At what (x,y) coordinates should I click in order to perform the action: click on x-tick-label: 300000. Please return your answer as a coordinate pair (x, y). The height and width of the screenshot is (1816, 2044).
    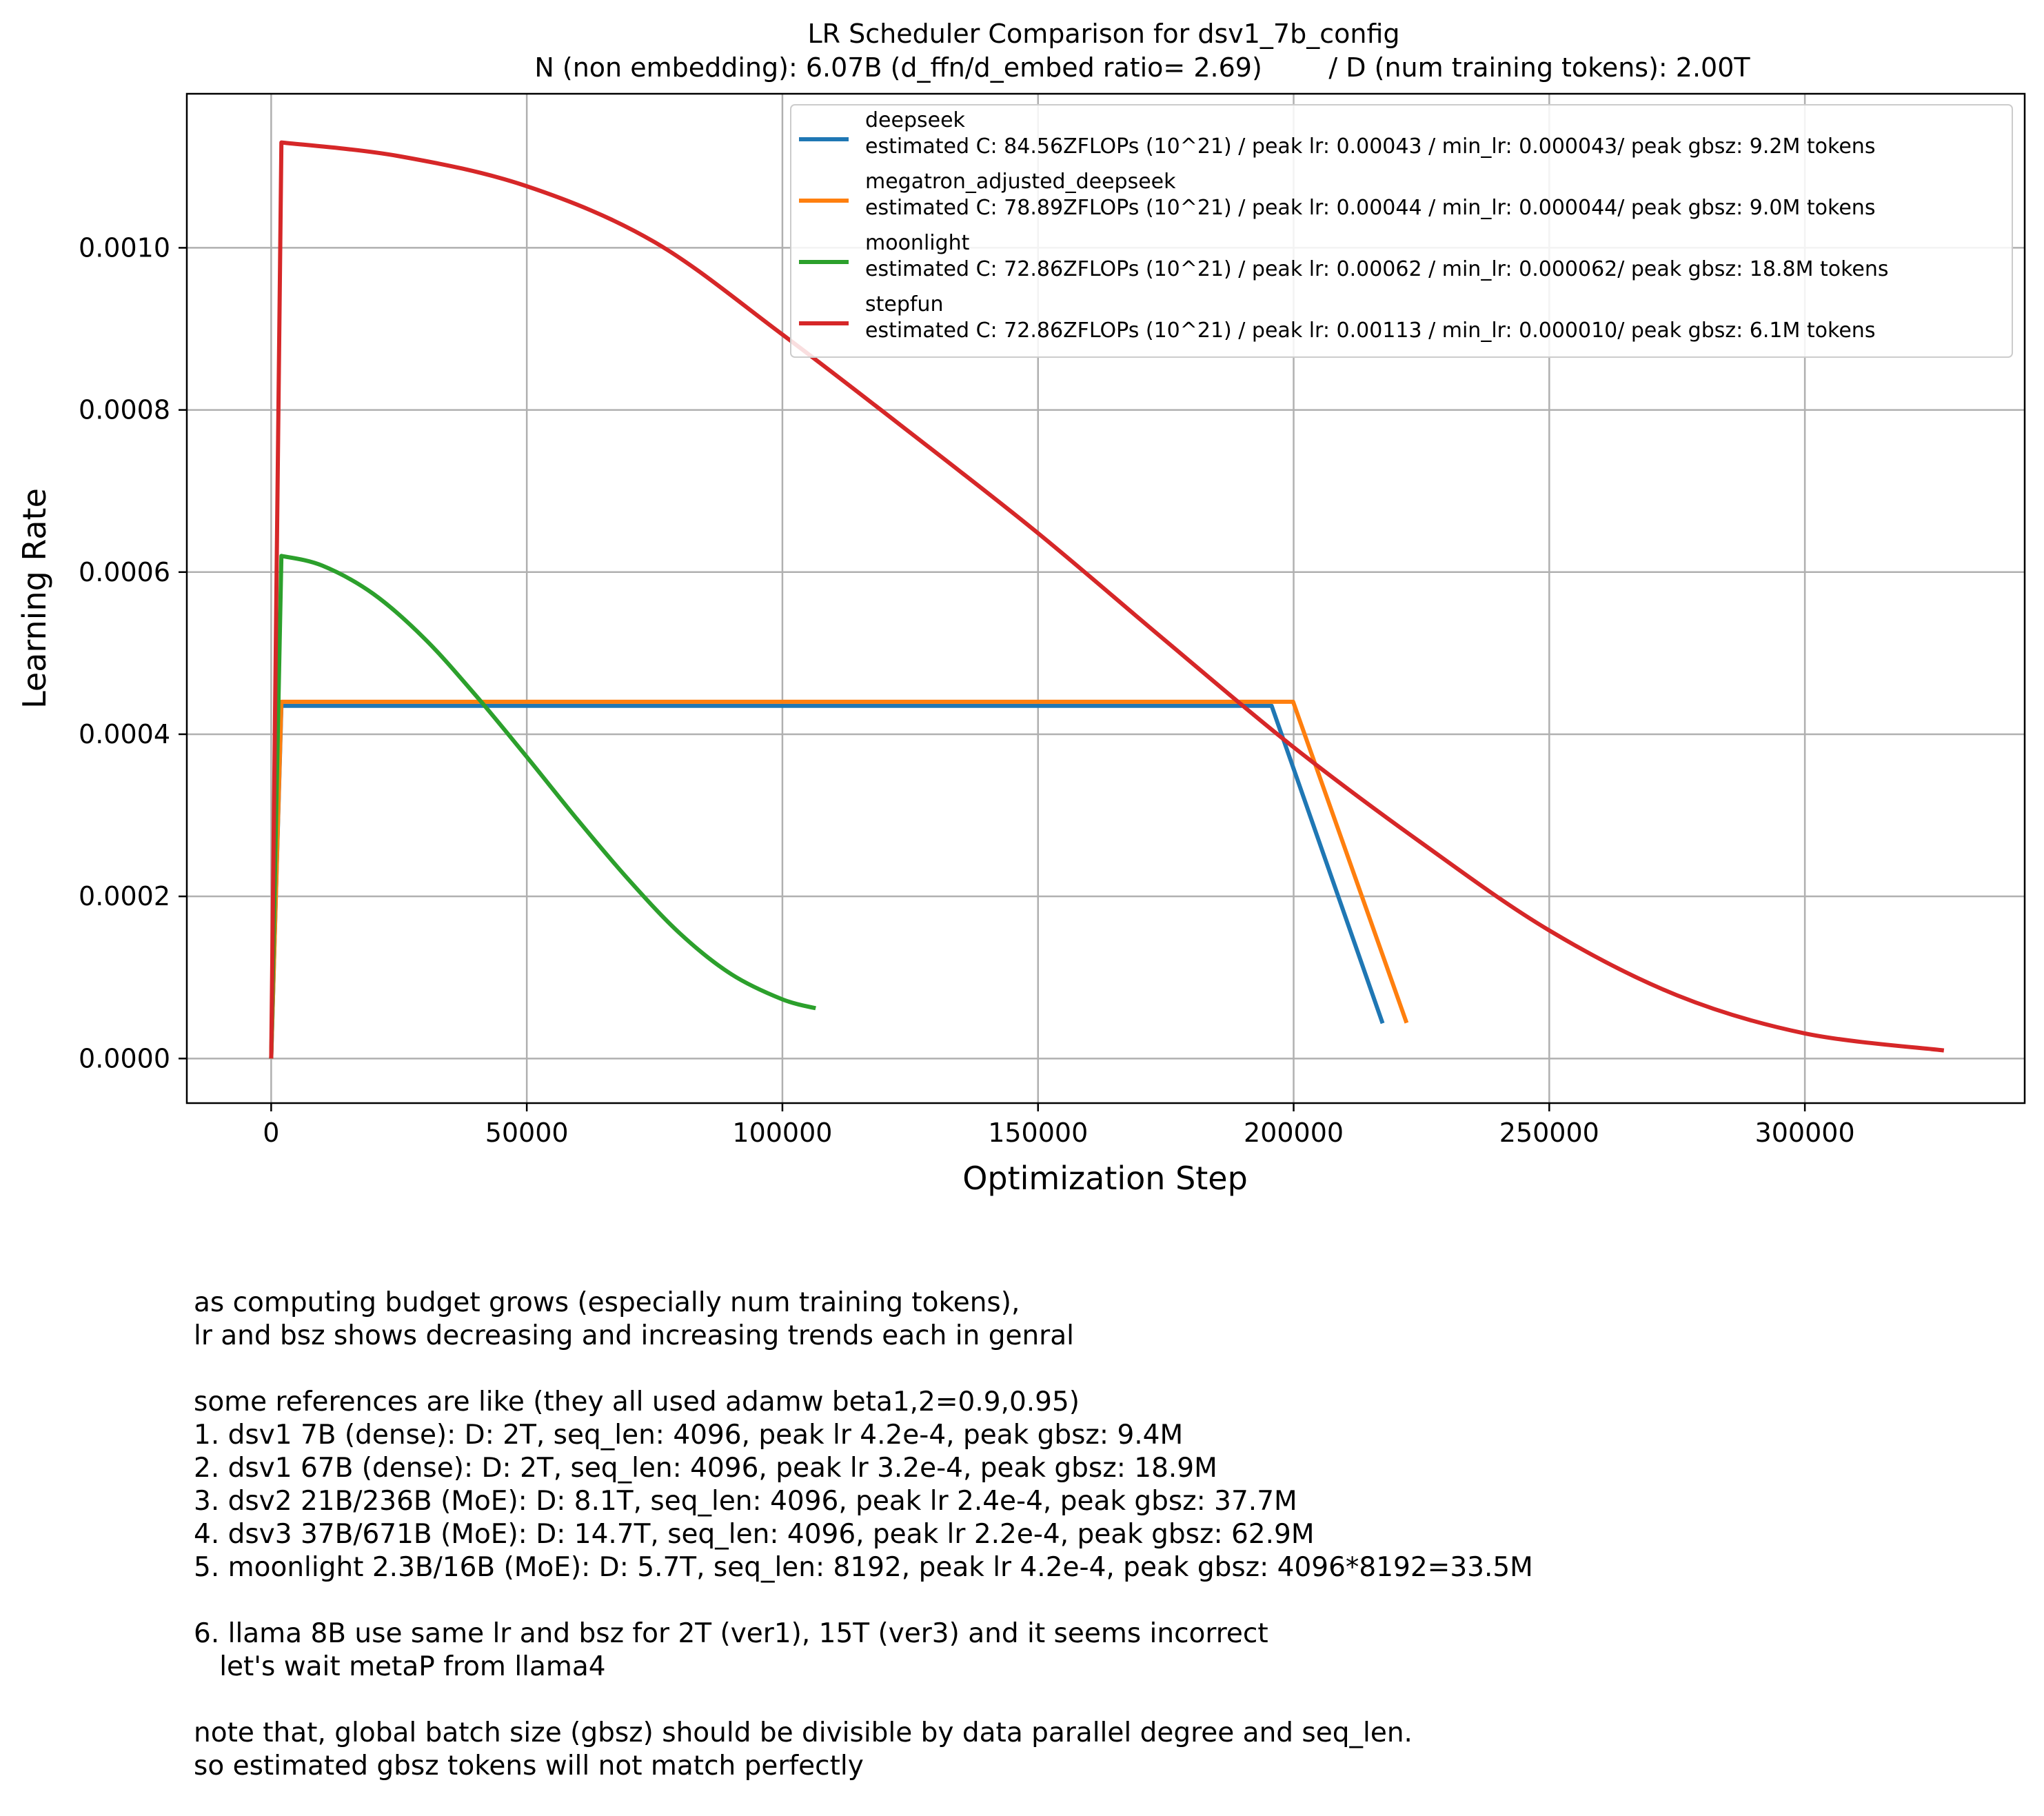
    Looking at the image, I should click on (1805, 1133).